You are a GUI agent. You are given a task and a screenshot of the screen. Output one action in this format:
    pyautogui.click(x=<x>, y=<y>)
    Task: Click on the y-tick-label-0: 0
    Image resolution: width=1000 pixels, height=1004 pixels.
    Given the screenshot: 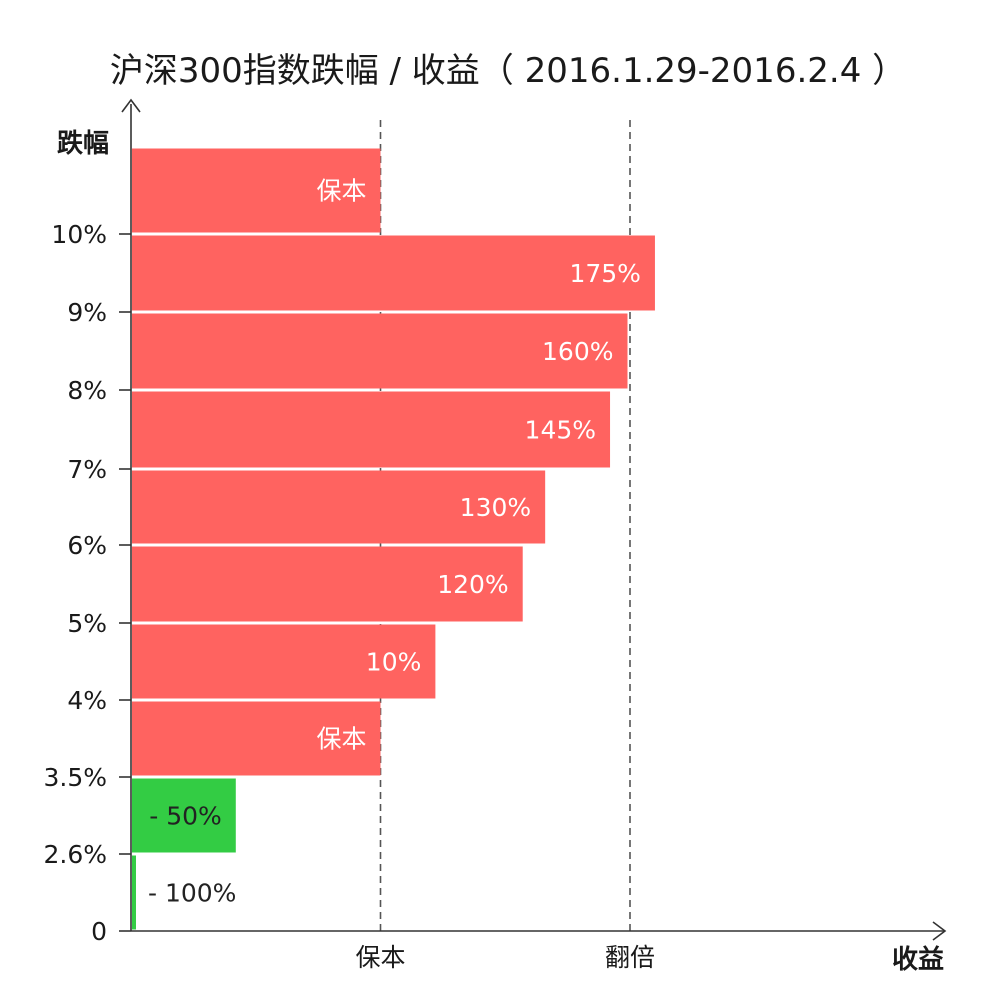 What is the action you would take?
    pyautogui.click(x=99, y=931)
    